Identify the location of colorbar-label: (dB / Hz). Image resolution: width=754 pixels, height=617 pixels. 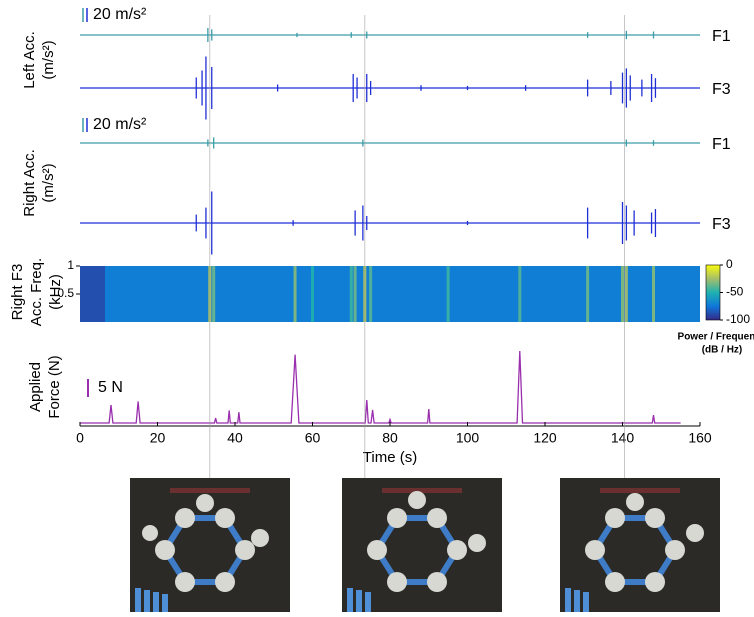
(722, 350).